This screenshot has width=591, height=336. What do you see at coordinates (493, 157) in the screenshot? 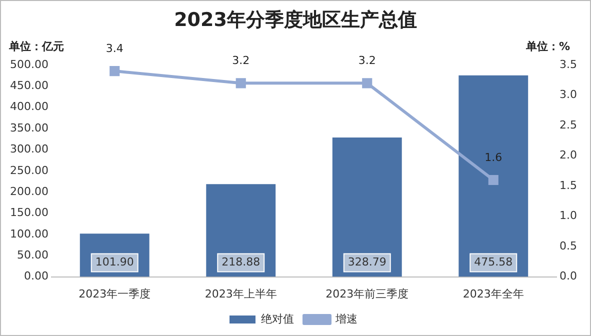
I see `data-label: 1.6` at bounding box center [493, 157].